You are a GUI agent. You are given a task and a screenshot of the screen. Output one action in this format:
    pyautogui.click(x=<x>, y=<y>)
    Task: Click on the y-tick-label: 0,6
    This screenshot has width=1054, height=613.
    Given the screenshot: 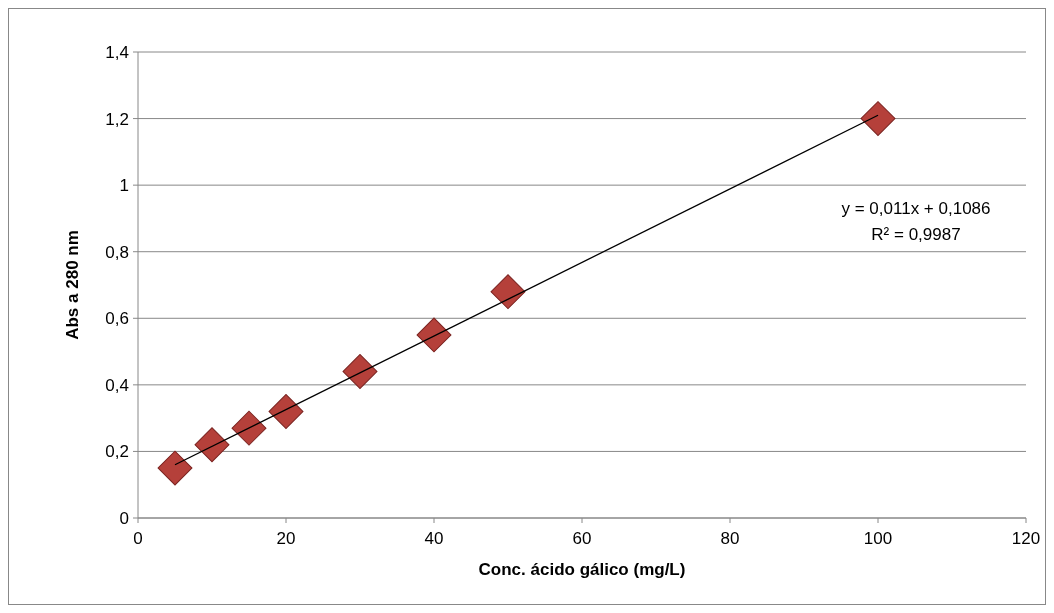 What is the action you would take?
    pyautogui.click(x=117, y=319)
    